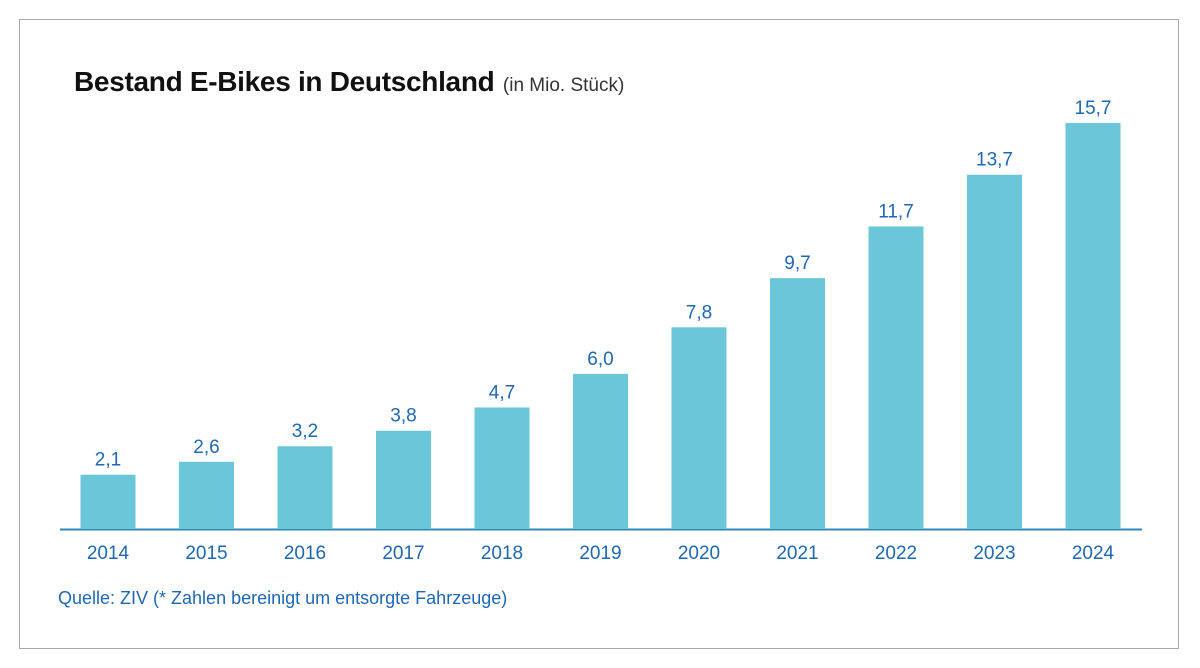  I want to click on bar-2021, so click(797, 403).